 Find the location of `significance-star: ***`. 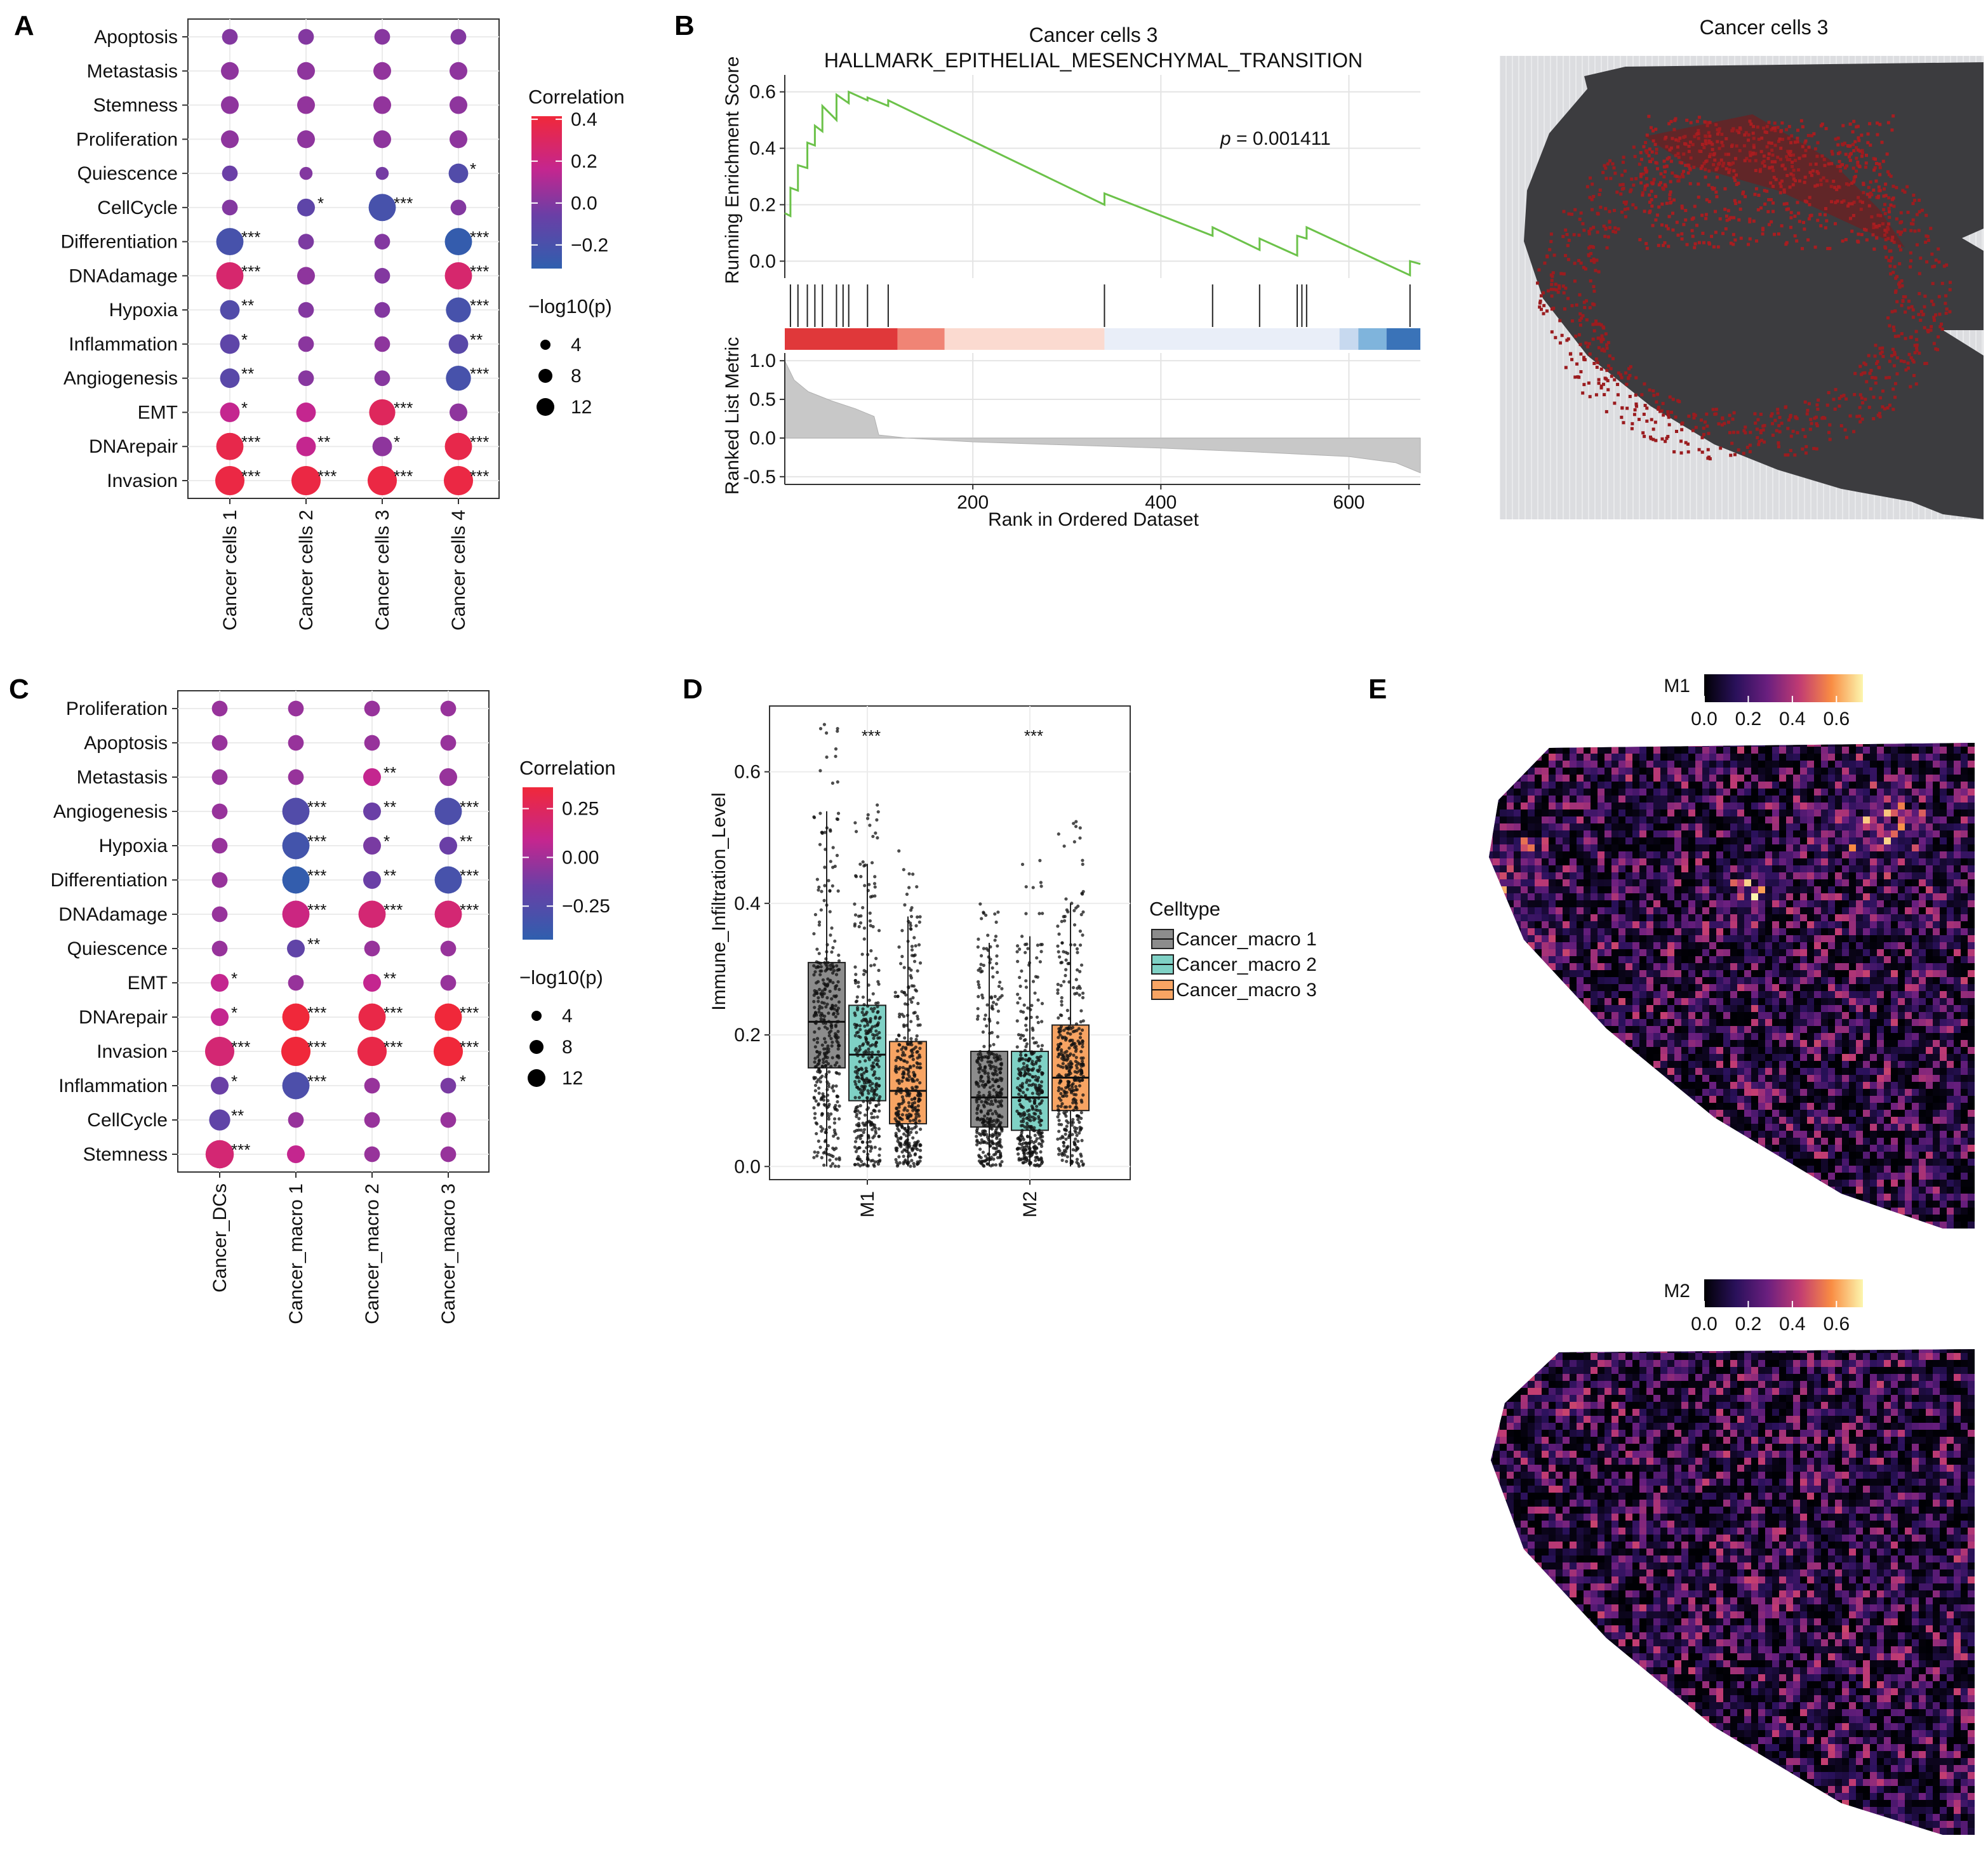

significance-star: *** is located at coordinates (241, 1046).